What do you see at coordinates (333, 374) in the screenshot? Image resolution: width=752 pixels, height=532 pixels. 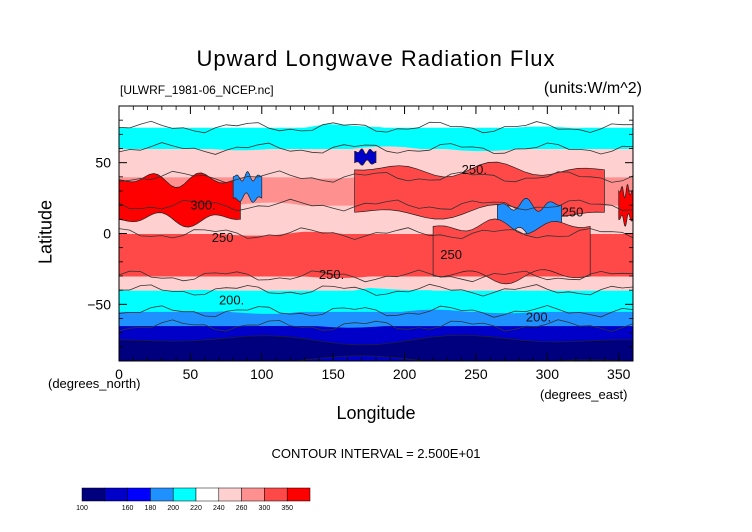 I see `x-tick-label: 150` at bounding box center [333, 374].